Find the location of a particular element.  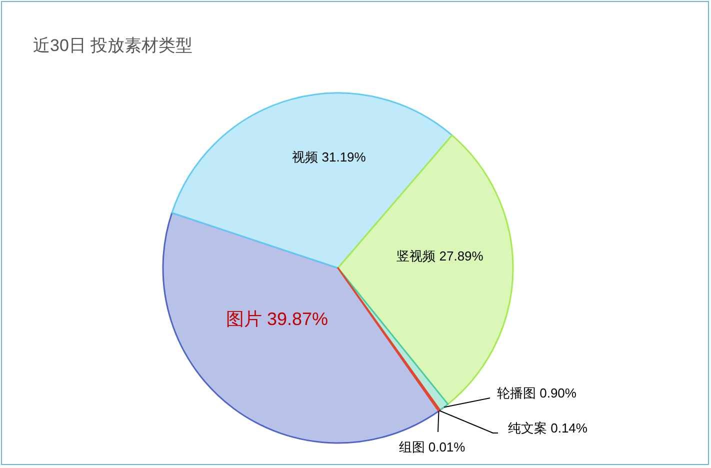

slice-label: 轮播图 0.90% is located at coordinates (537, 393).